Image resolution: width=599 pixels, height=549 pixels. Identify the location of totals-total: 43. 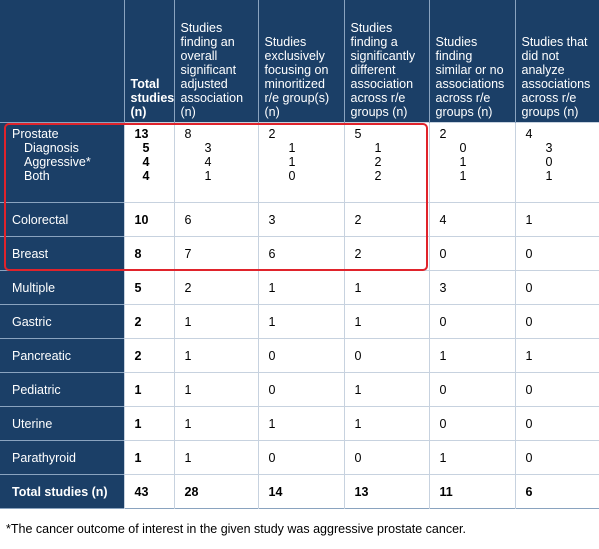
(149, 492).